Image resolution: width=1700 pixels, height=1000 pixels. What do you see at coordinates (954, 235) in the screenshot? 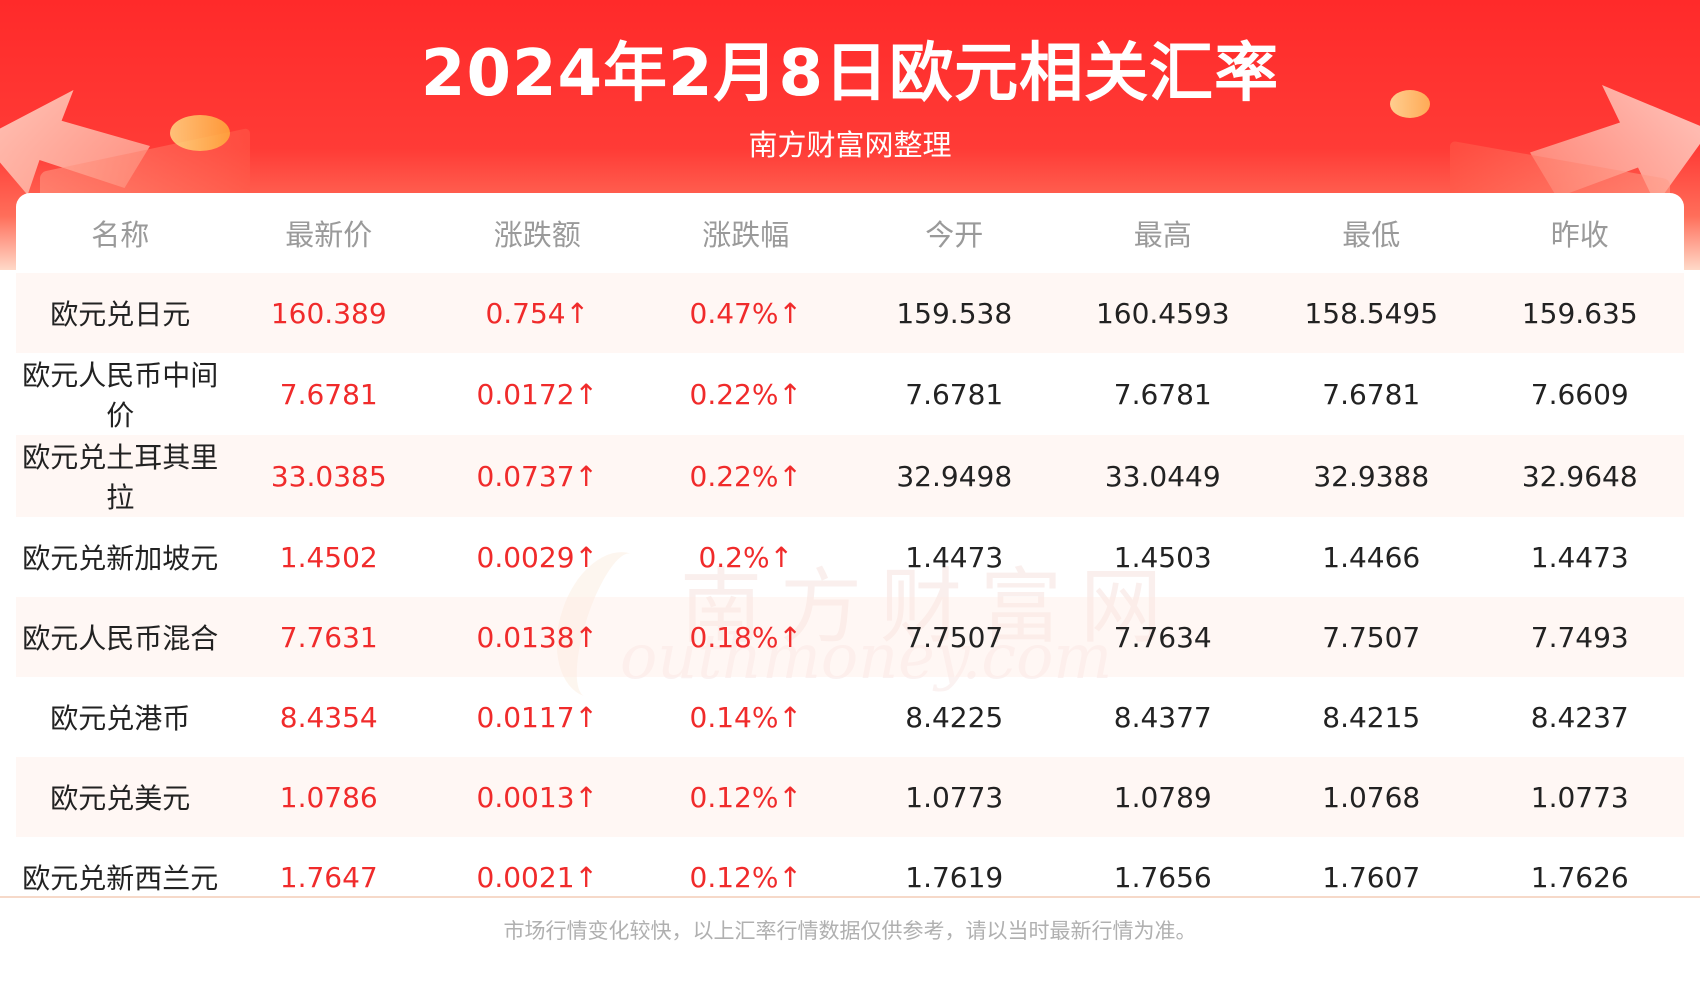
I see `column-header-open: 今开` at bounding box center [954, 235].